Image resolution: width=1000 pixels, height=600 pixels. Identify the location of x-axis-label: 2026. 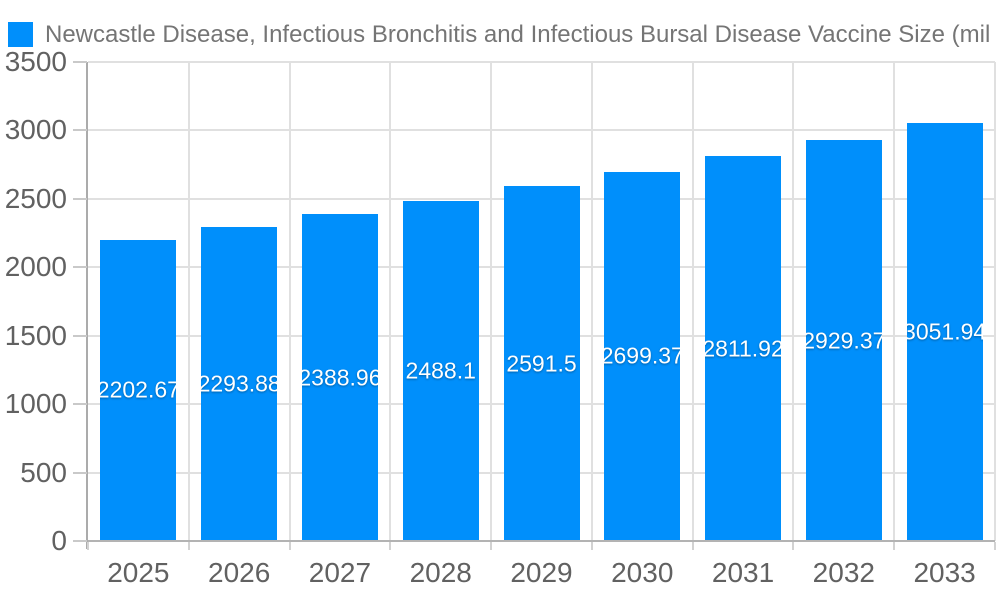
(239, 572).